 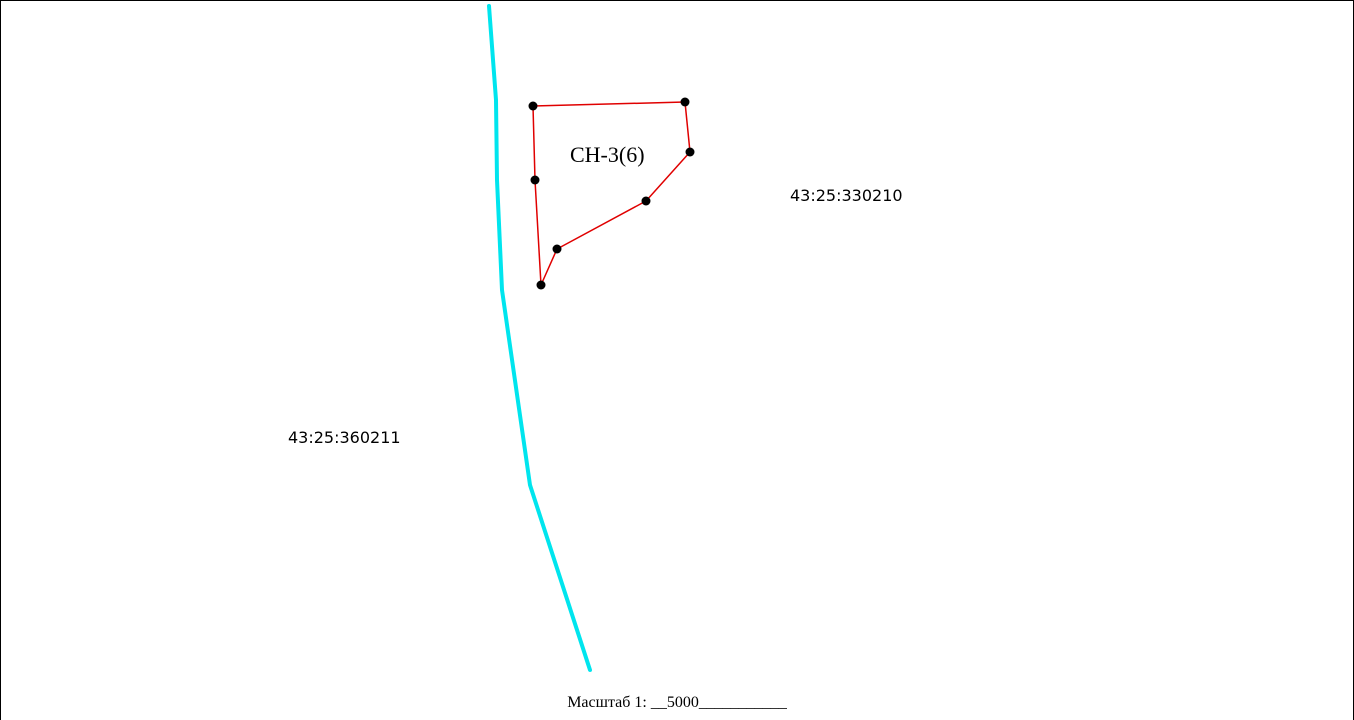 I want to click on plot-vertices, so click(x=611, y=193).